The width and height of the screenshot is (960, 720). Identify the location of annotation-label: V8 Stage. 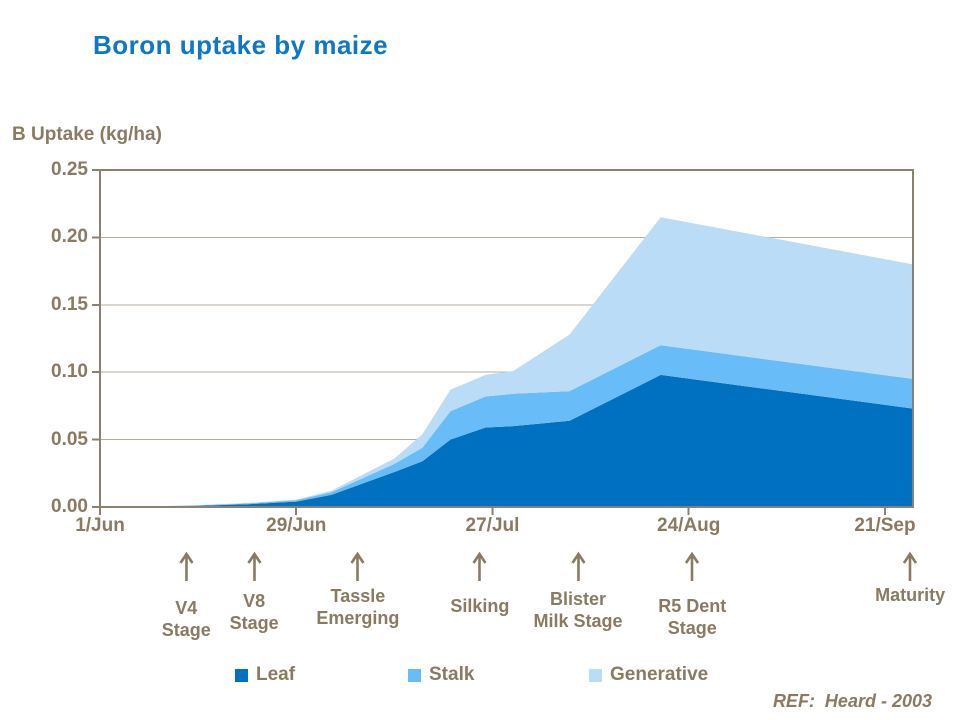
(254, 612).